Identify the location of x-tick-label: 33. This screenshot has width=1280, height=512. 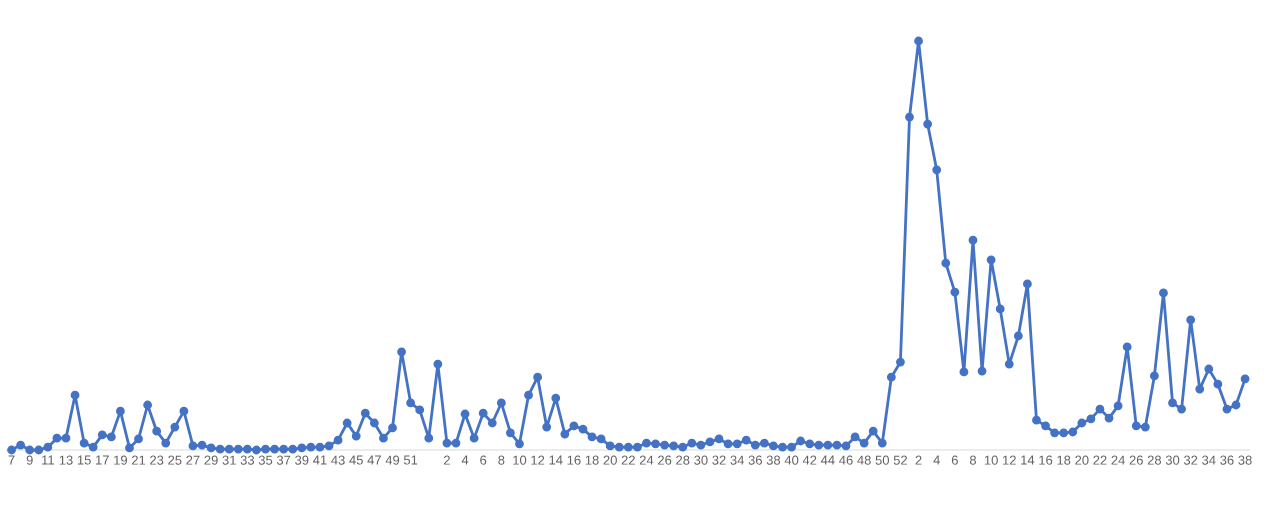
(247, 460).